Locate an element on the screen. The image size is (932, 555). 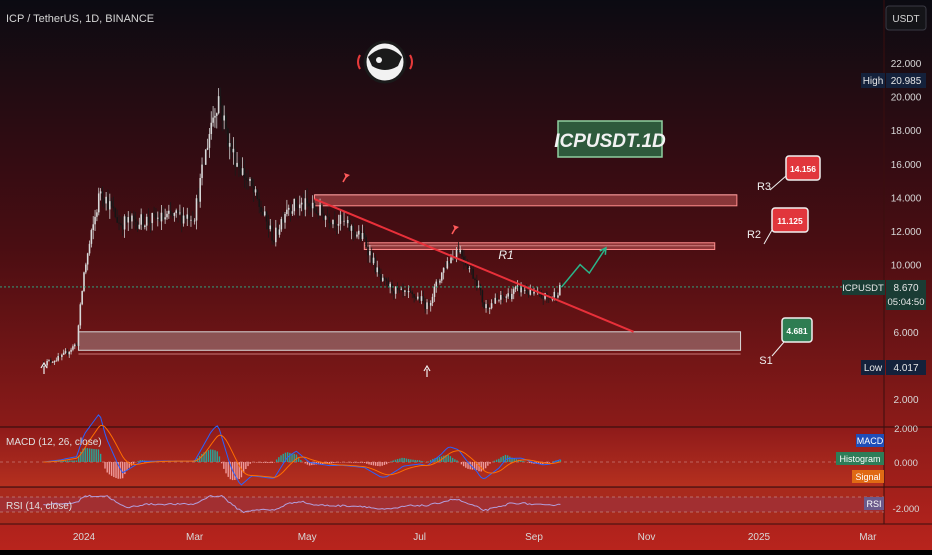
rsi-layer is located at coordinates (442, 504).